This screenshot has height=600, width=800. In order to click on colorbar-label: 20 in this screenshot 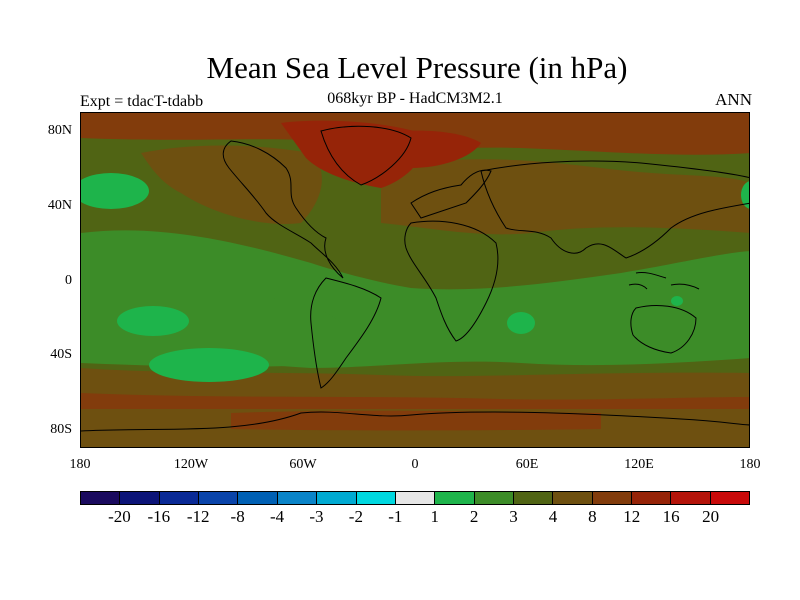, I will do `click(711, 516)`.